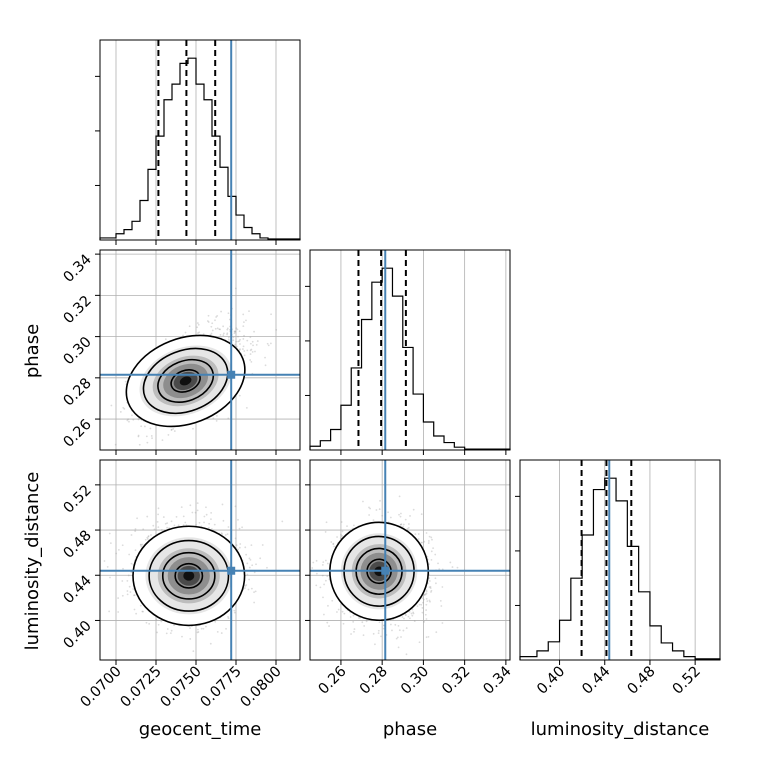 This screenshot has height=760, width=760. I want to click on y-tick-label: 0.30, so click(78, 351).